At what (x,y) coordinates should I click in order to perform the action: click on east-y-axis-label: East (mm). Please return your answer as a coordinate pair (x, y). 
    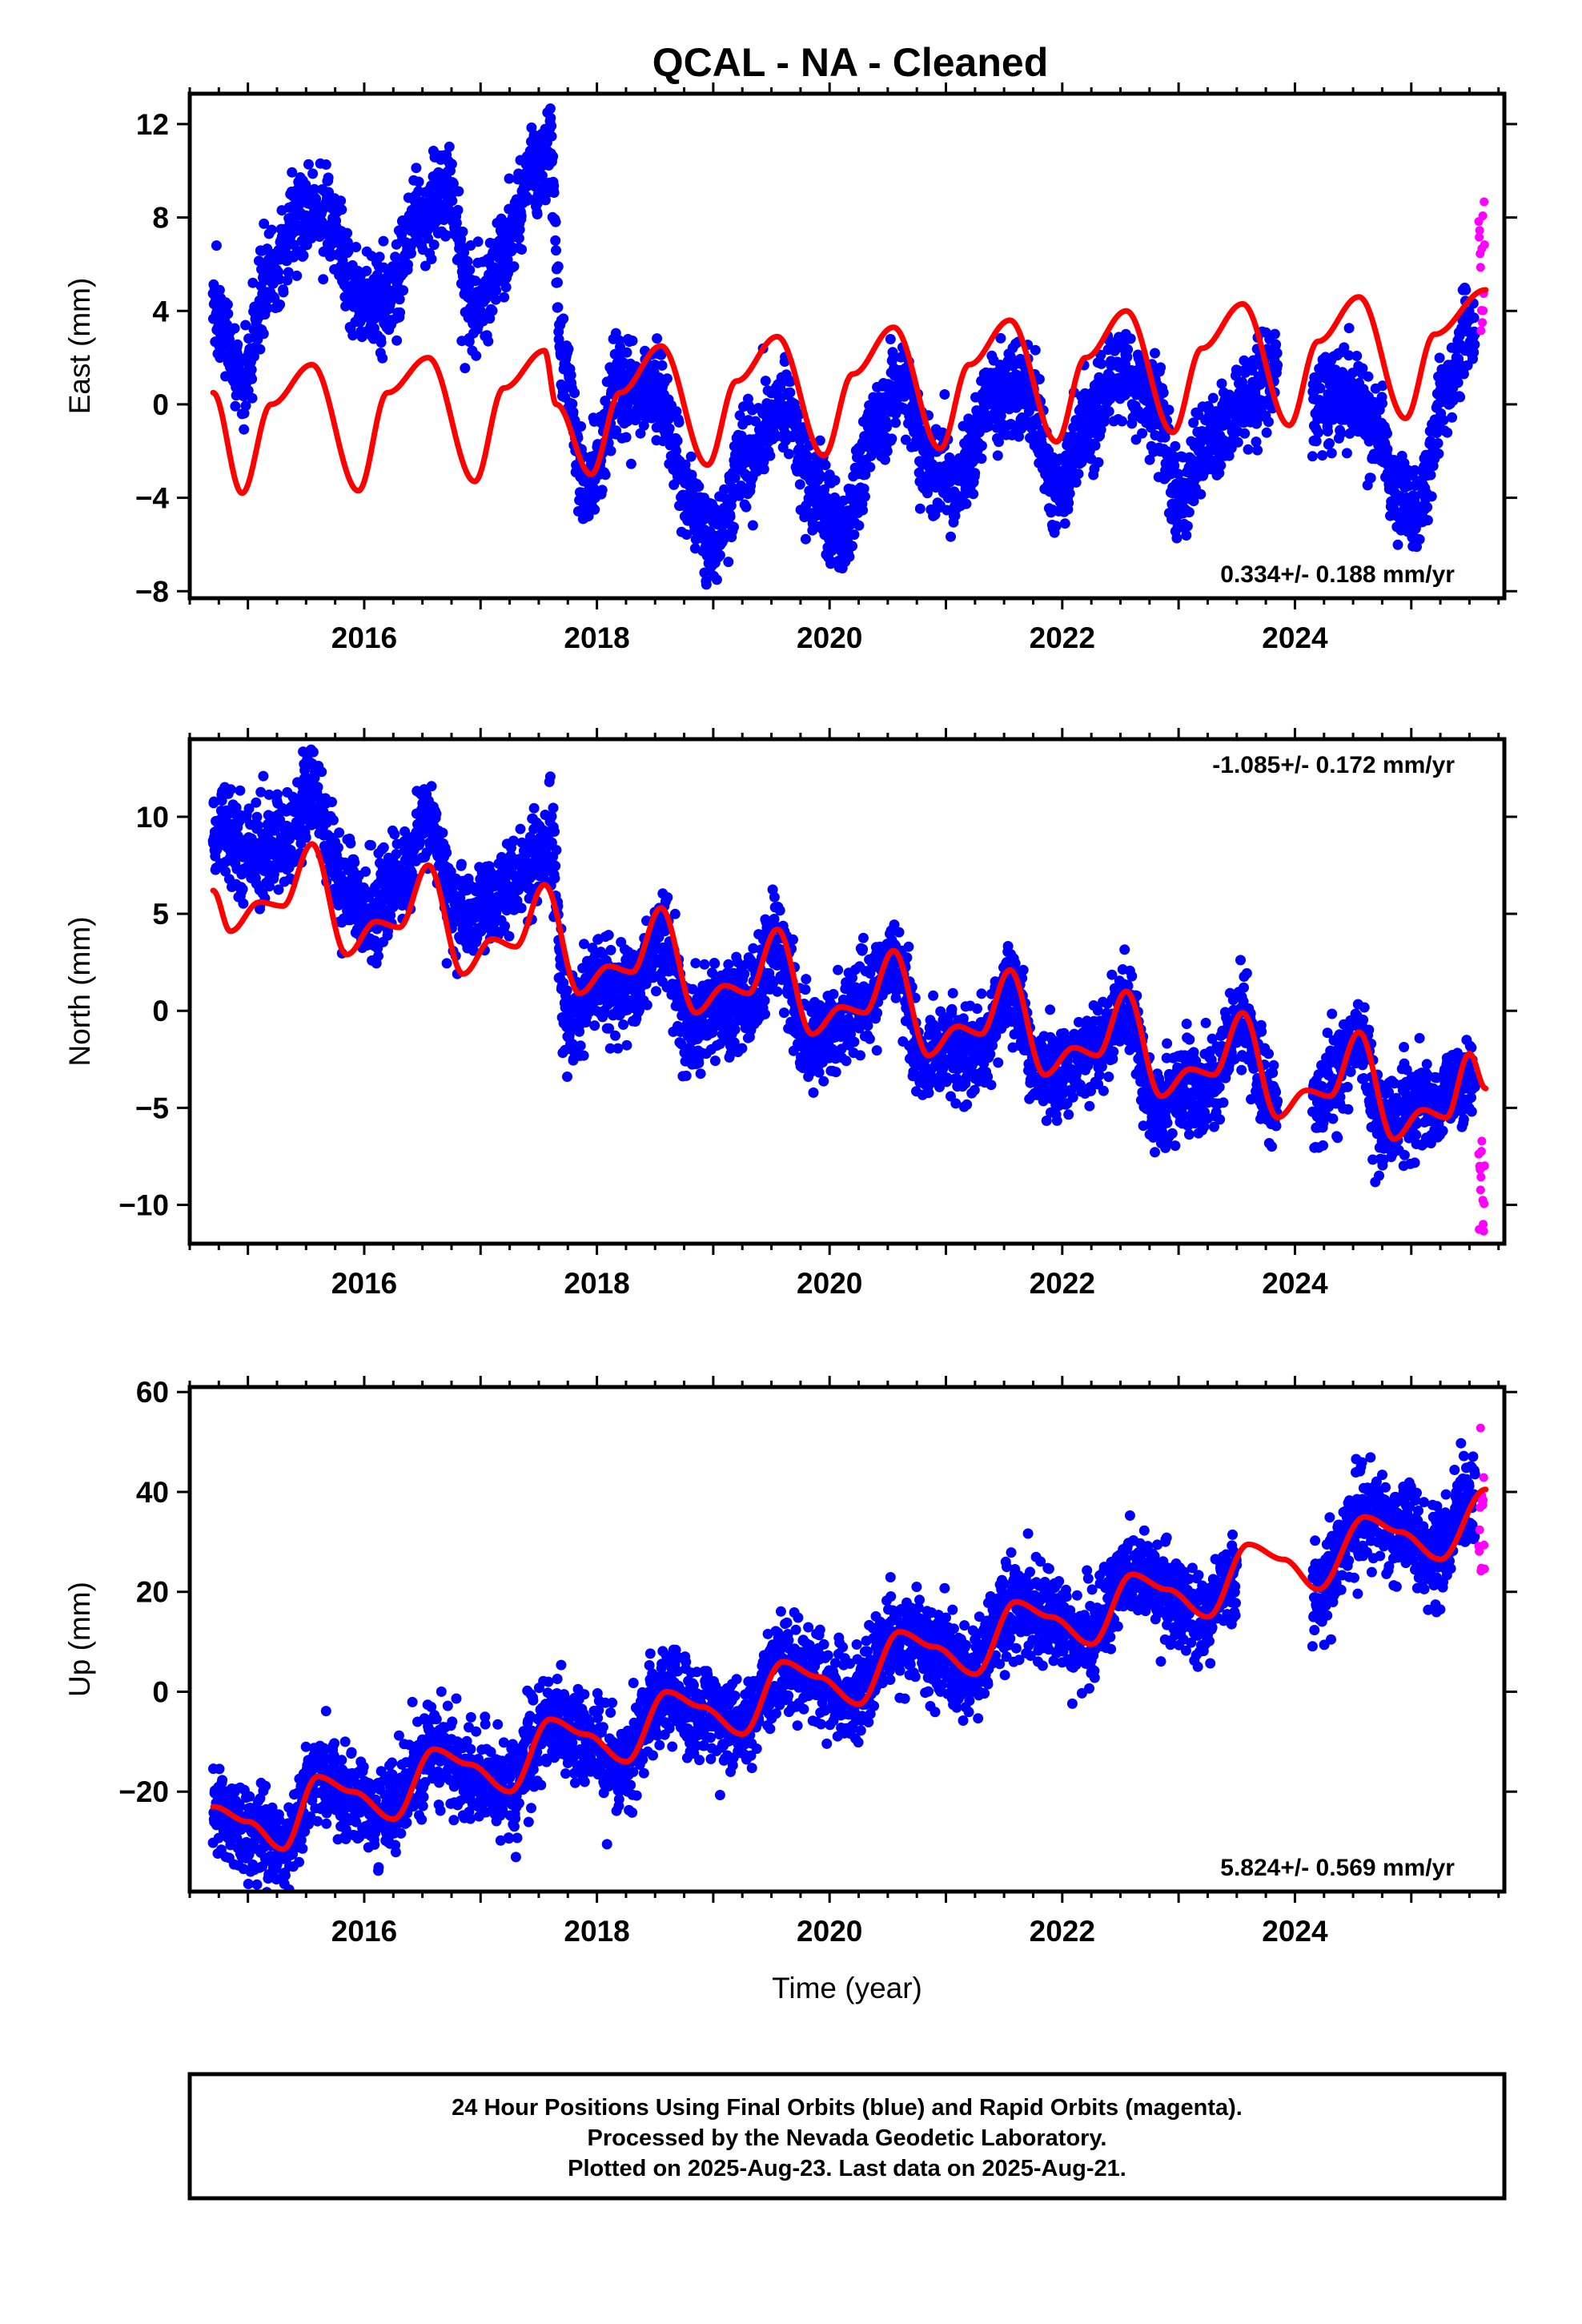
    Looking at the image, I should click on (79, 346).